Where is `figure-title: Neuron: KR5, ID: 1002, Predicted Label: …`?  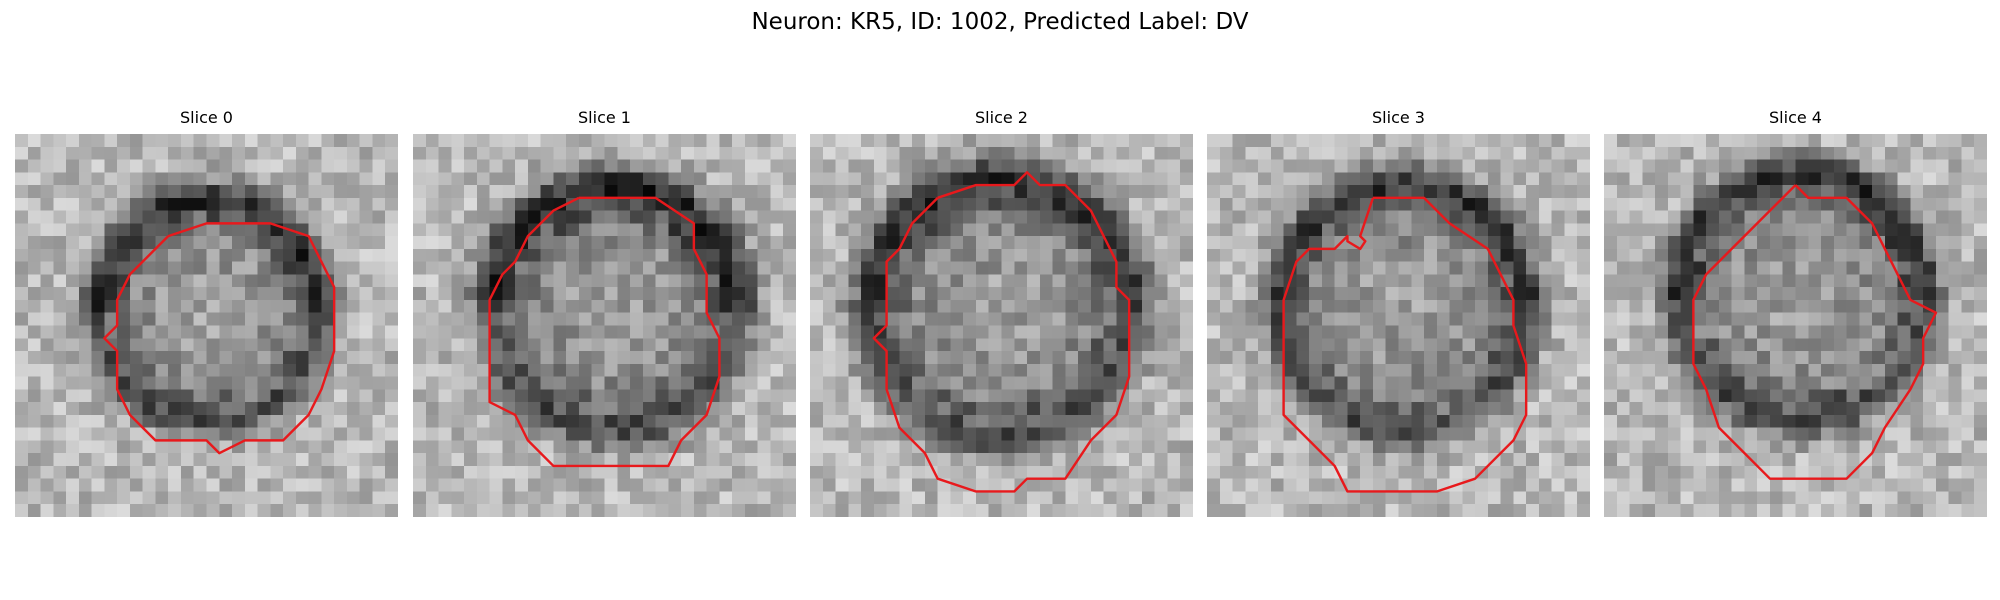 figure-title: Neuron: KR5, ID: 1002, Predicted Label: … is located at coordinates (1000, 22).